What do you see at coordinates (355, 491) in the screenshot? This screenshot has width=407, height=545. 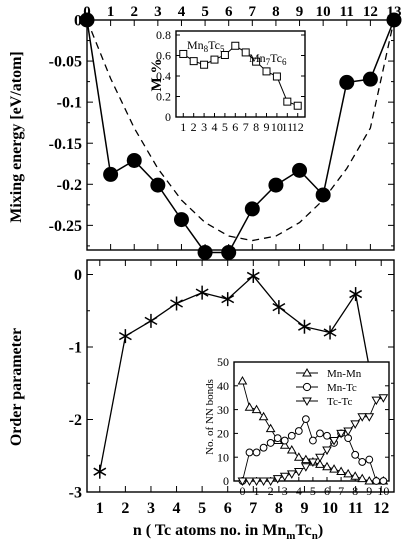 I see `inset-bottom-x-tick-label: 8` at bounding box center [355, 491].